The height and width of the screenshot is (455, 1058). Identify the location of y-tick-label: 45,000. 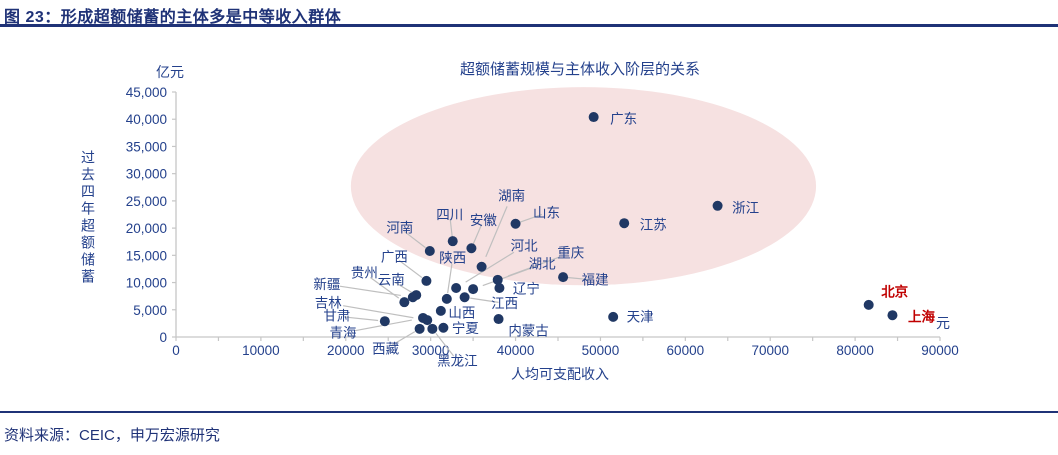
(146, 92).